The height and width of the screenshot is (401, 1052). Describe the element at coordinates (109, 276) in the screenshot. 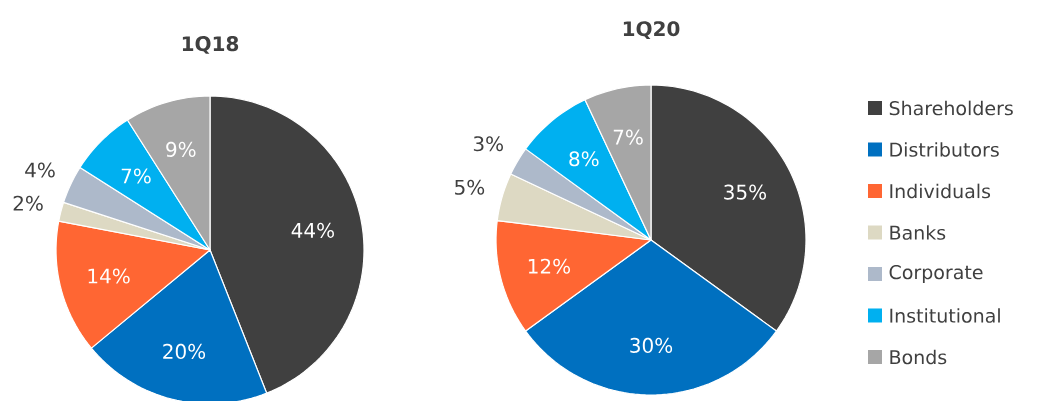

I see `data-label: 14%` at that location.